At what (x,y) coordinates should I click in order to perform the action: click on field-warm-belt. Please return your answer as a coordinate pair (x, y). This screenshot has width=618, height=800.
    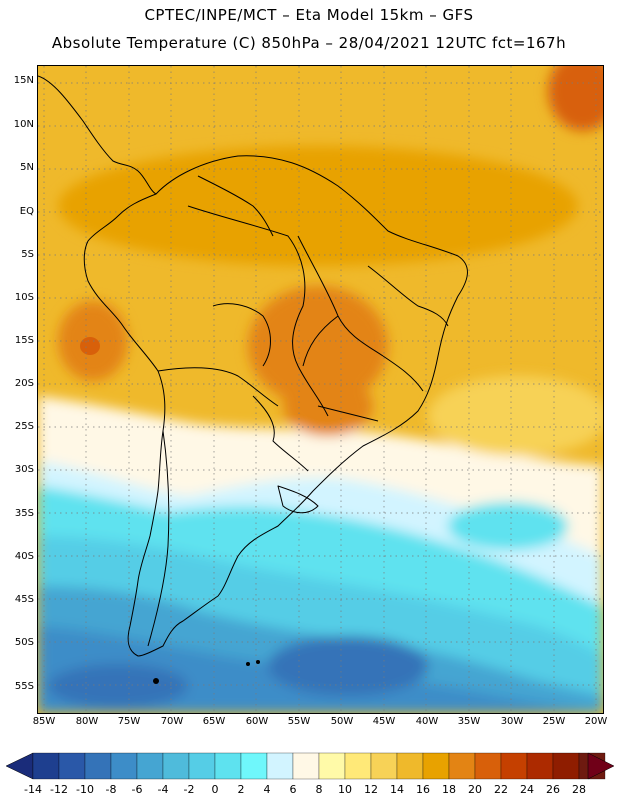
    Looking at the image, I should click on (318, 206).